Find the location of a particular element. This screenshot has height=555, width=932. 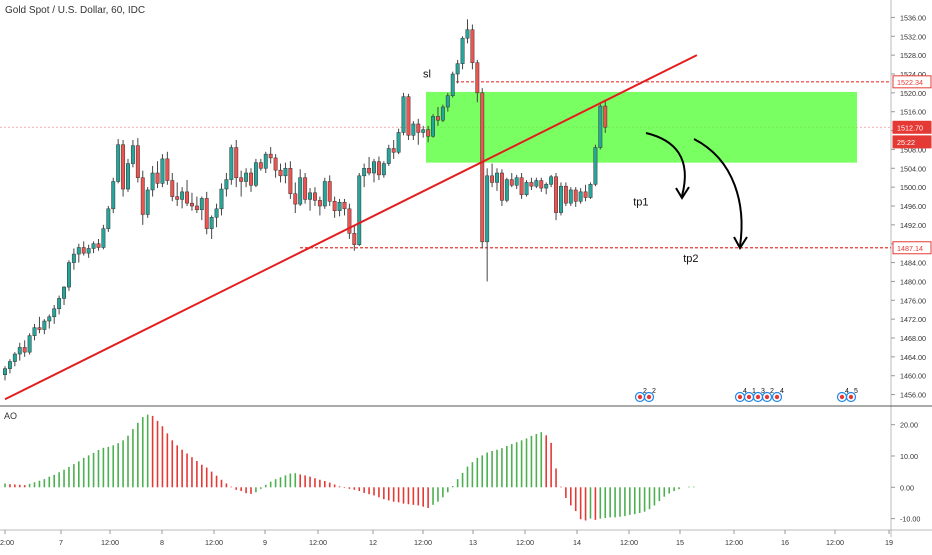

price-tick-label: 1476.00 is located at coordinates (913, 300).